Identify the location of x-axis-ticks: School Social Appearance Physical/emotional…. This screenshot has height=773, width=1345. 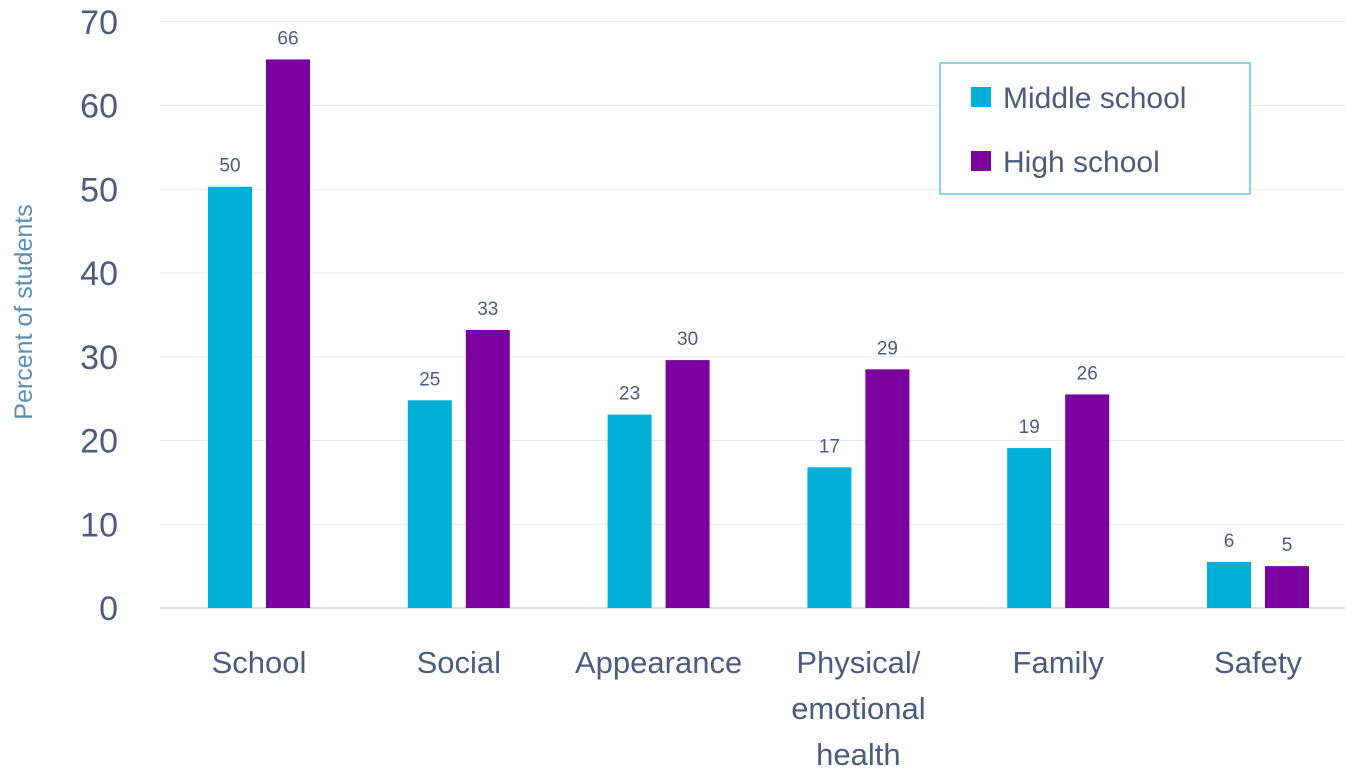
(757, 708).